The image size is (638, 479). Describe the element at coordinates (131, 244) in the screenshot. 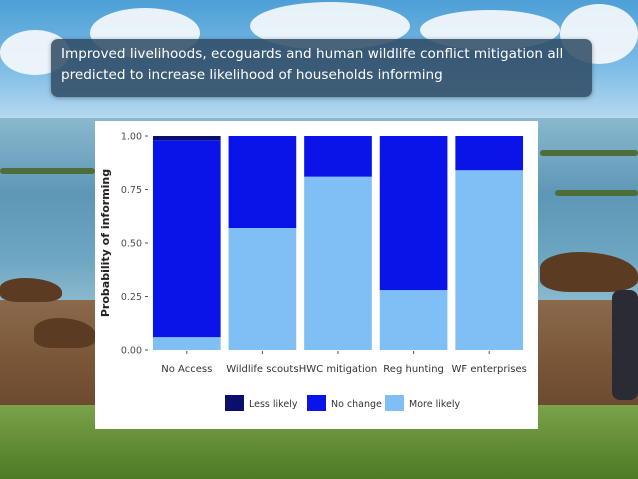

I see `y-tick-label: 0.50` at that location.